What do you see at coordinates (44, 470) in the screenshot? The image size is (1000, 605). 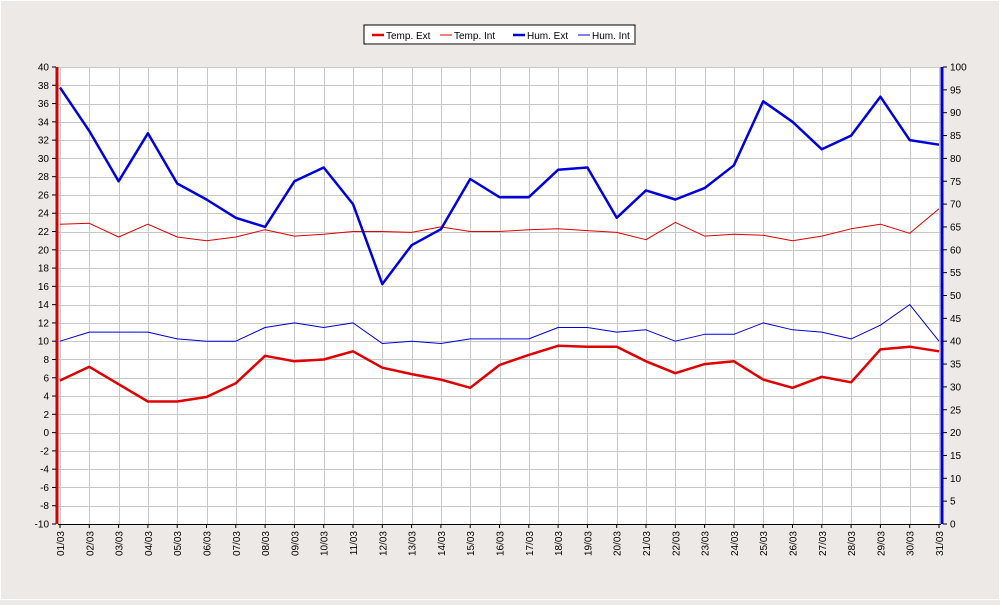 I see `left-axis-tick-label: -4` at bounding box center [44, 470].